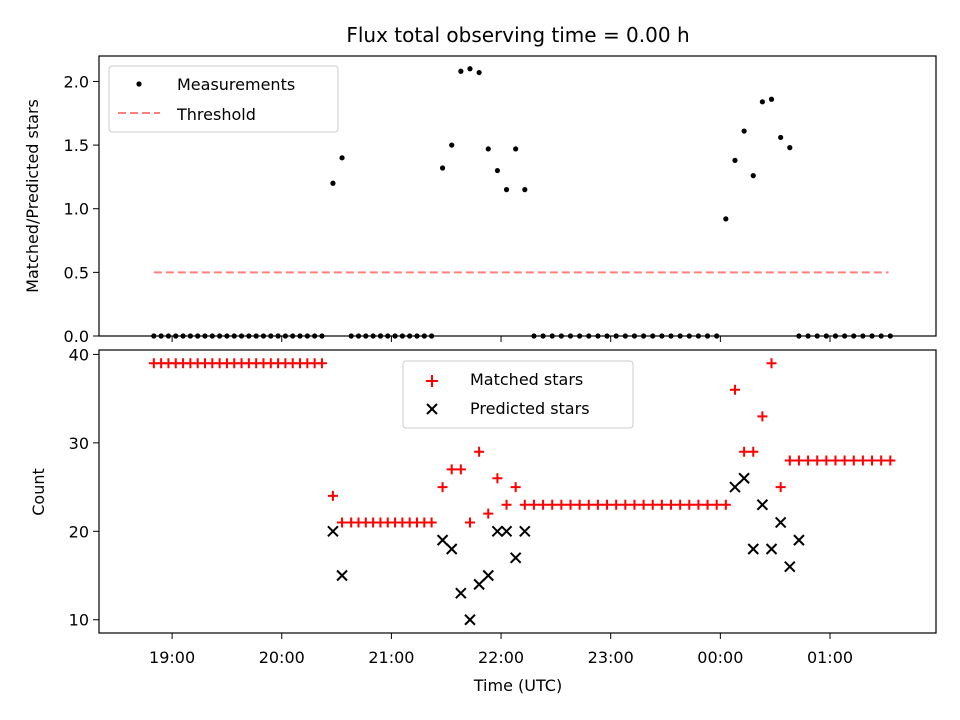 The width and height of the screenshot is (960, 720). Describe the element at coordinates (139, 84) in the screenshot. I see `legend-measurement-marker` at that location.